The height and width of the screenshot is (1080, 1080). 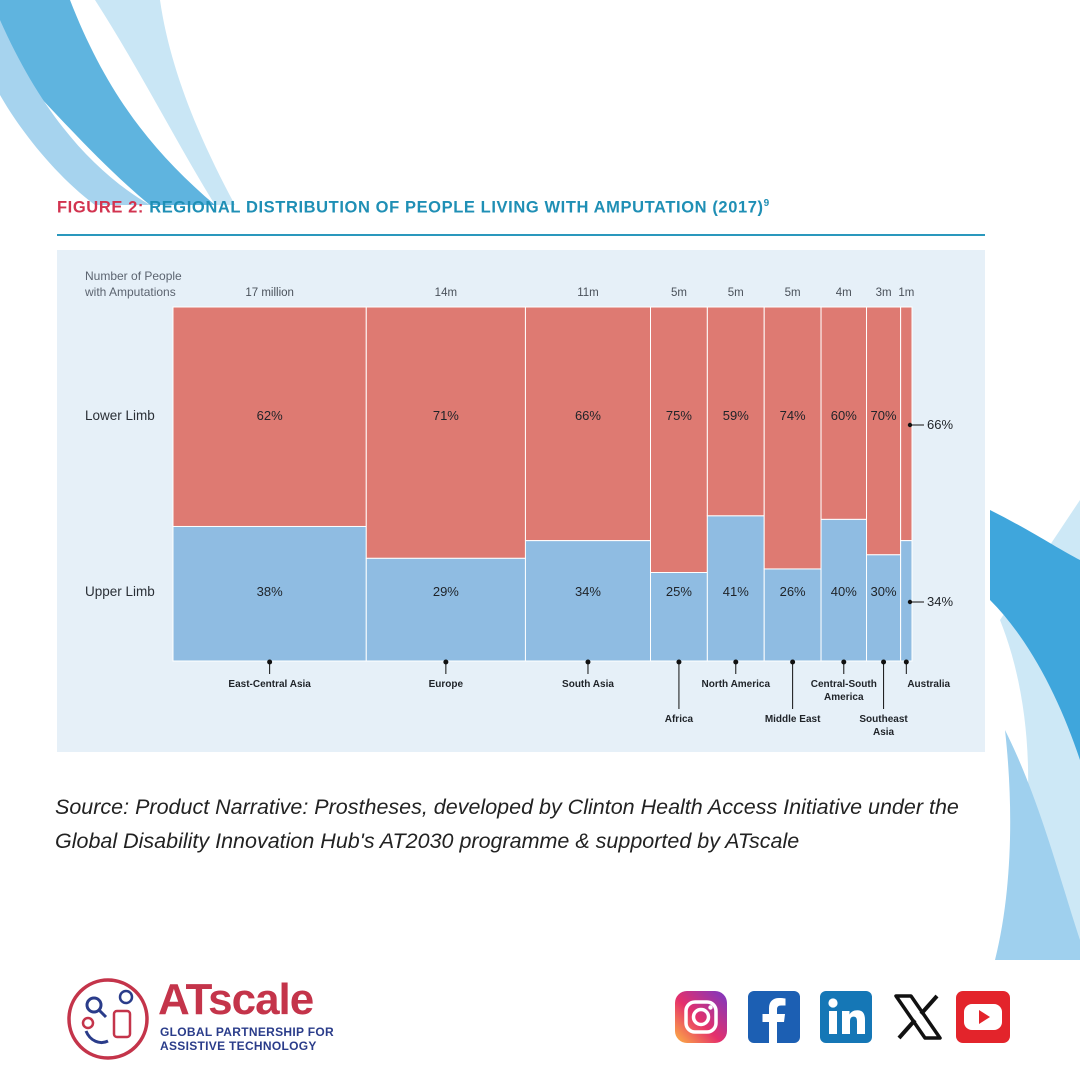 What do you see at coordinates (844, 293) in the screenshot?
I see `people-label-central-south-america: 4m` at bounding box center [844, 293].